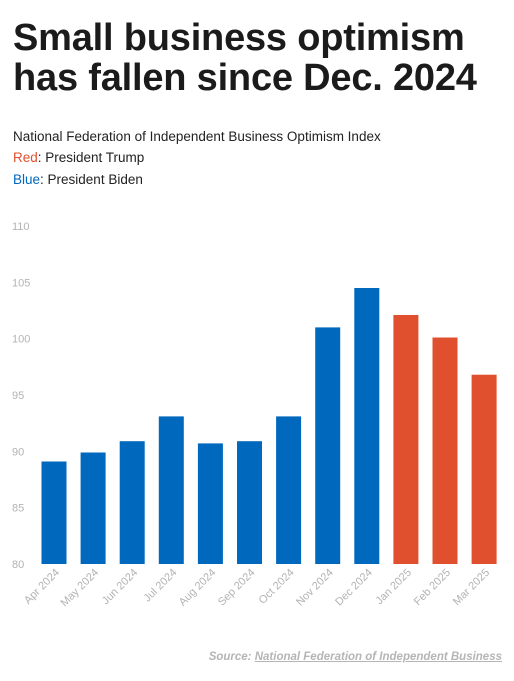  What do you see at coordinates (21, 227) in the screenshot?
I see `y-tick-label: 110` at bounding box center [21, 227].